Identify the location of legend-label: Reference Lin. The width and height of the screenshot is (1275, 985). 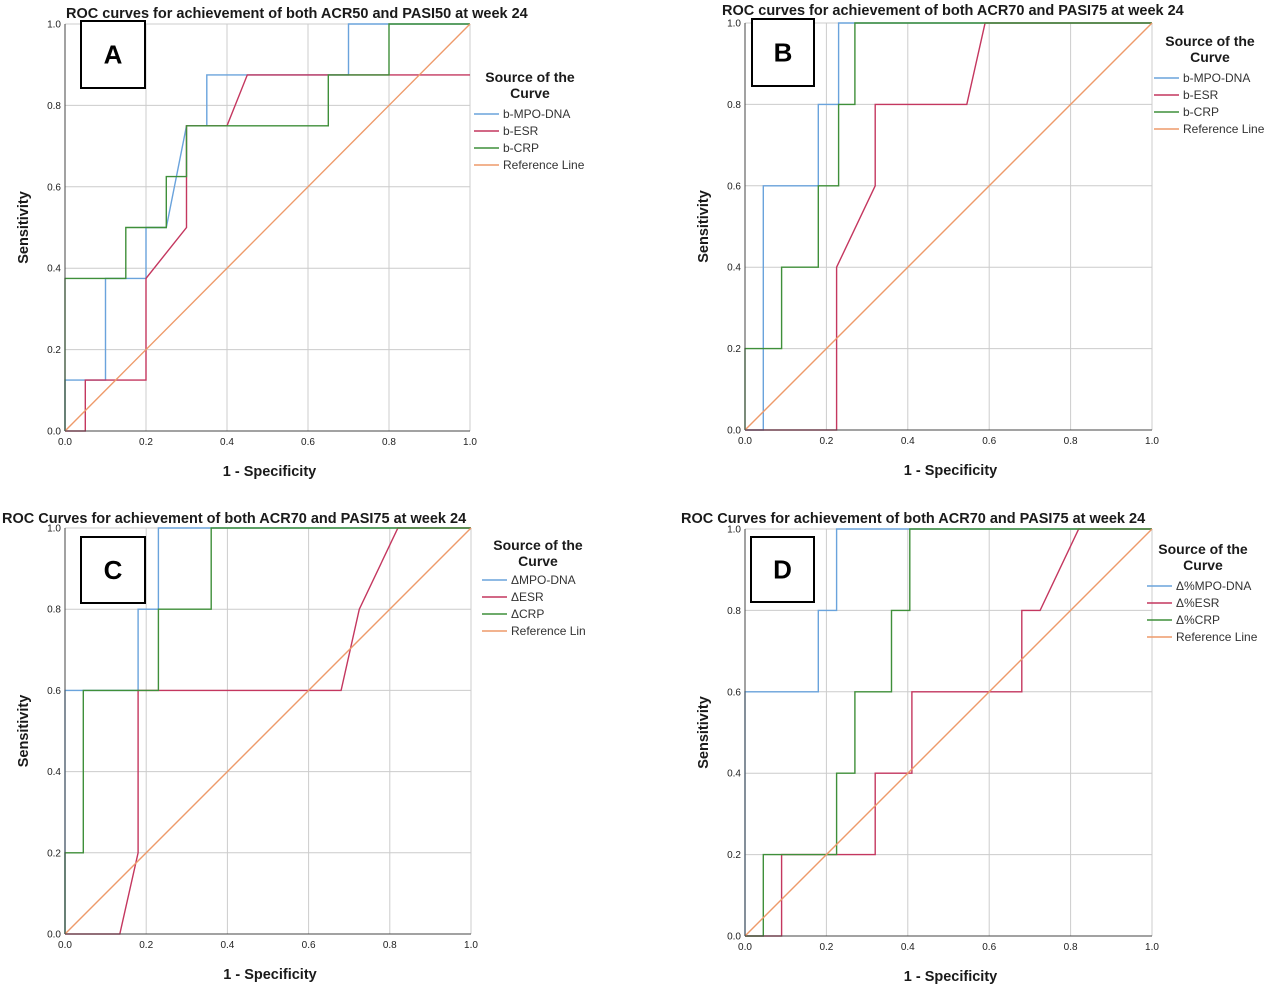
(548, 631).